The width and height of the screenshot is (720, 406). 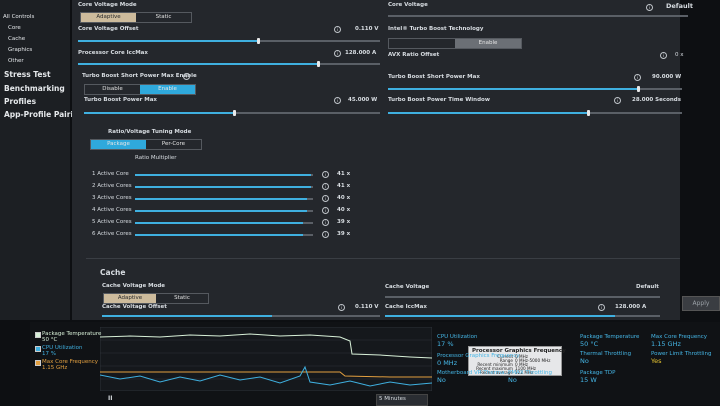 I want to click on graph, so click(x=266, y=359).